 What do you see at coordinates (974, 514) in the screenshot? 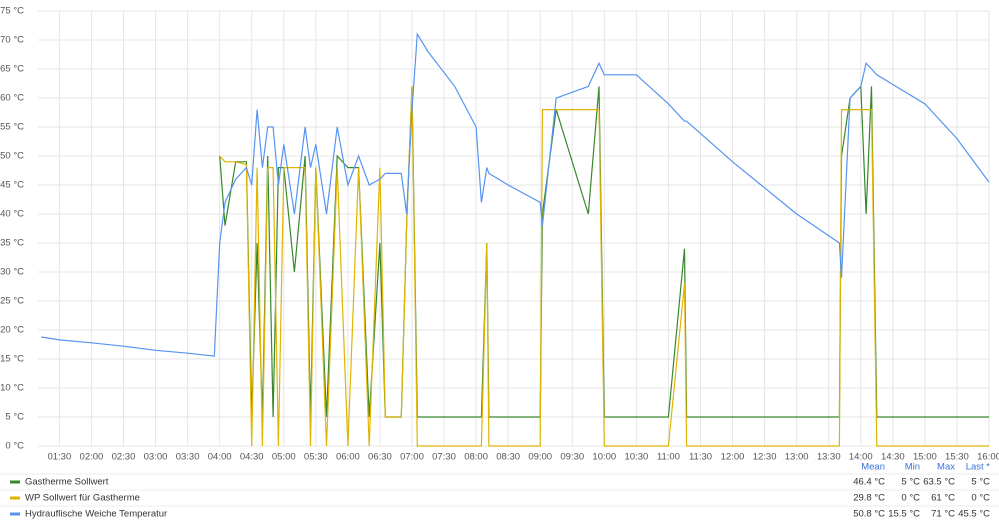
I see `legend-stat: 45.5 °C` at bounding box center [974, 514].